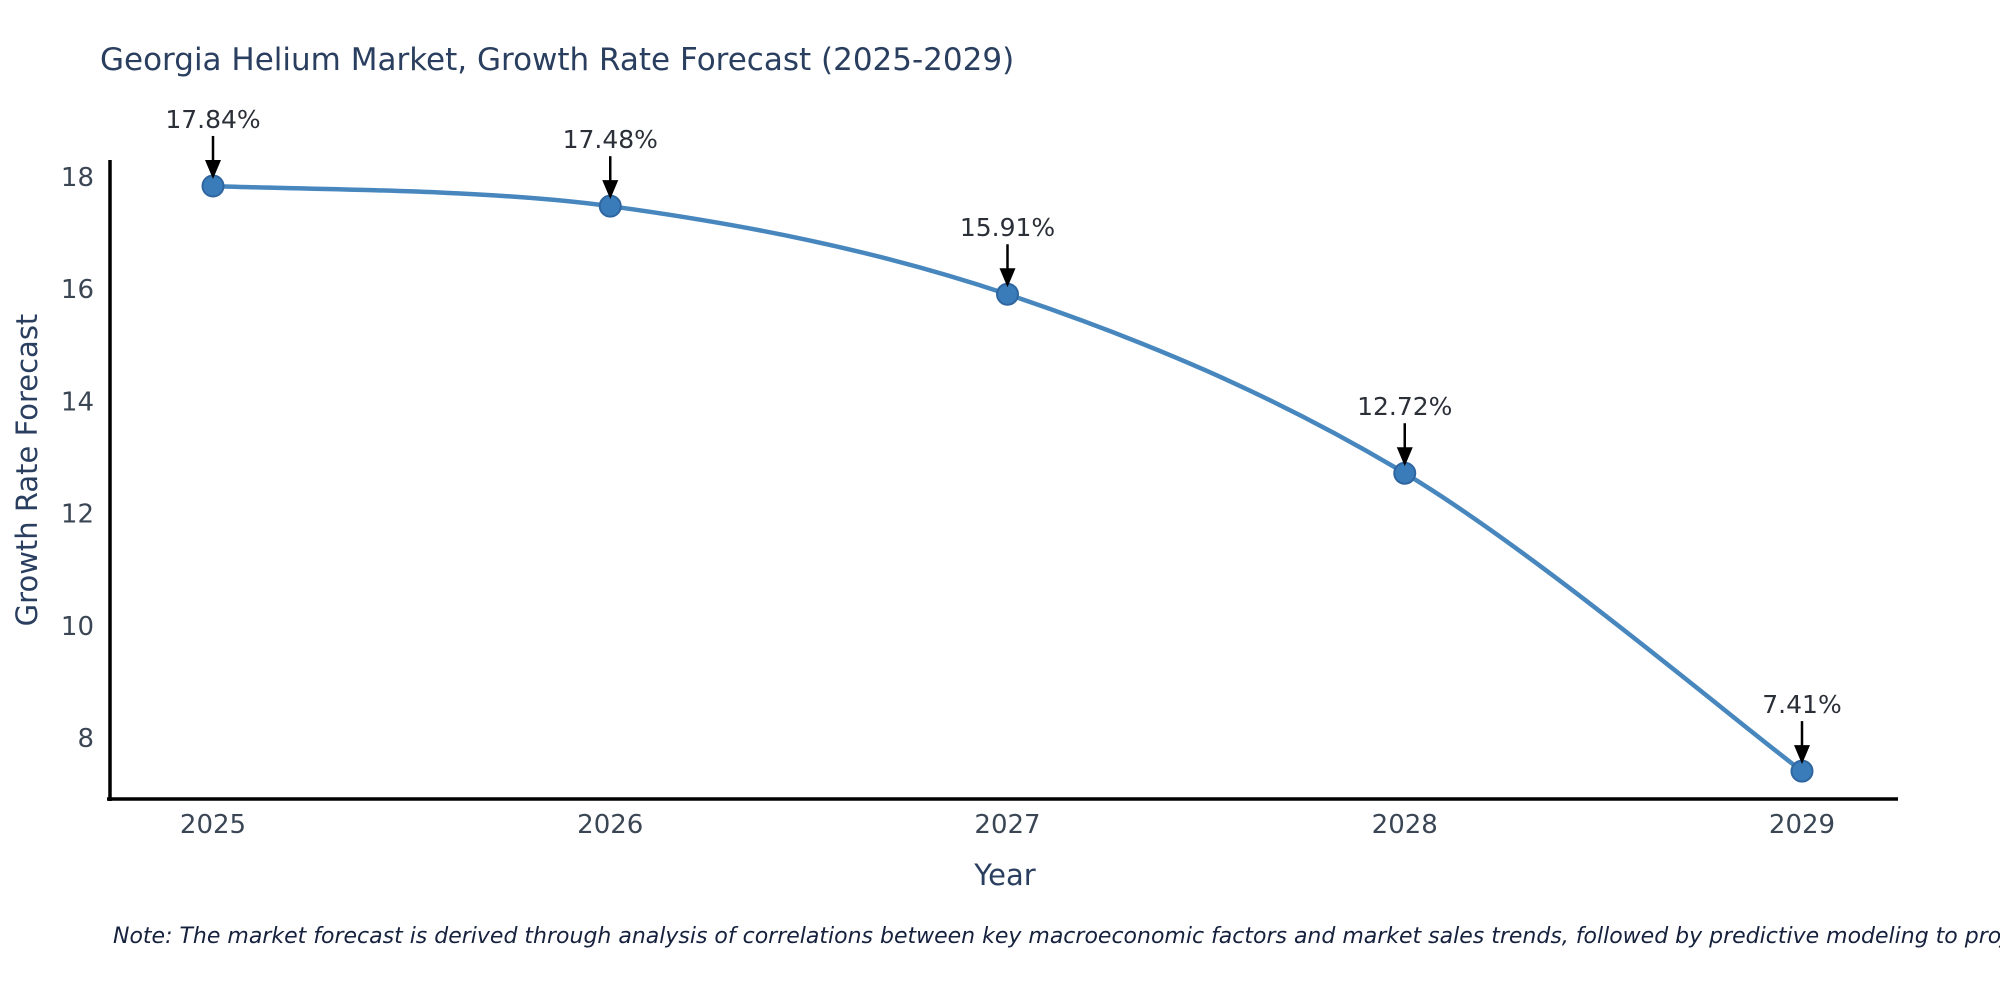 This screenshot has height=1000, width=2000. Describe the element at coordinates (1007, 227) in the screenshot. I see `data-point-label: 15.91%` at that location.